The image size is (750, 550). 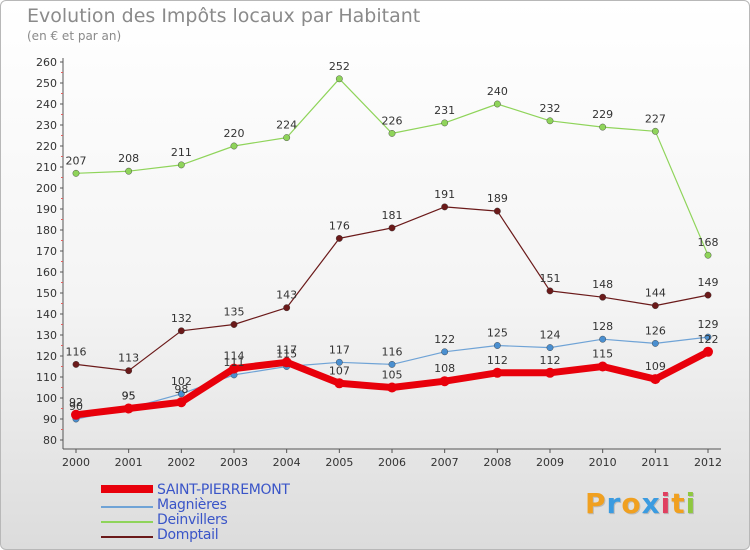 I want to click on x-tick-label: 2004, so click(x=287, y=462).